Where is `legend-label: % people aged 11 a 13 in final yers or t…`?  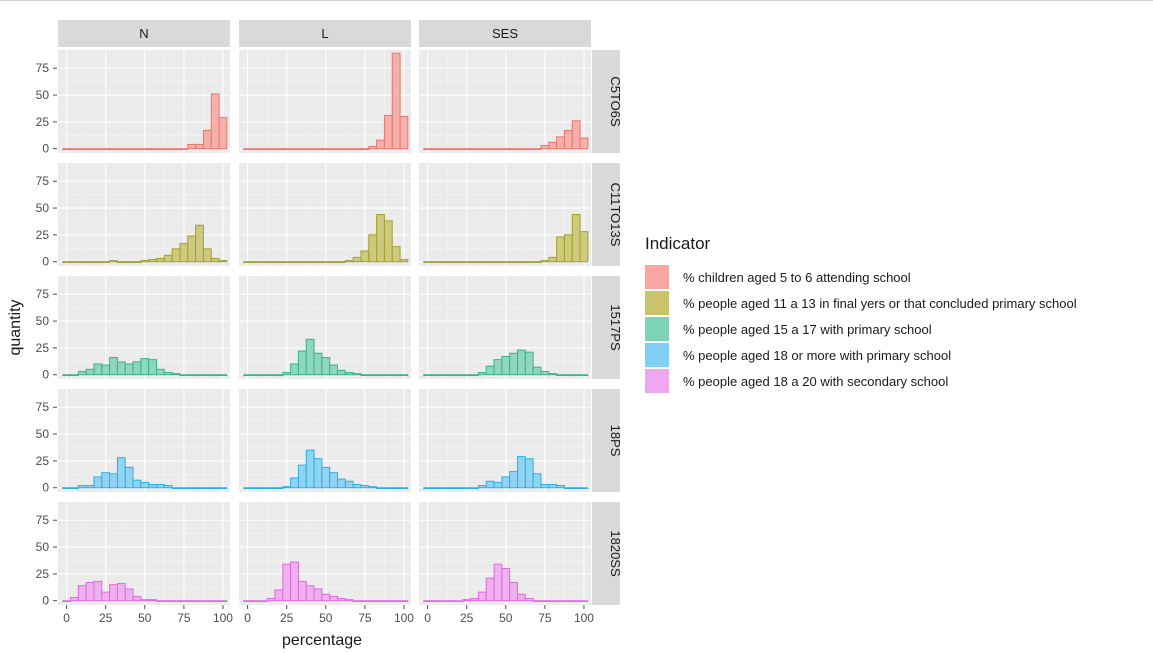
legend-label: % people aged 11 a 13 in final yers or t… is located at coordinates (880, 303).